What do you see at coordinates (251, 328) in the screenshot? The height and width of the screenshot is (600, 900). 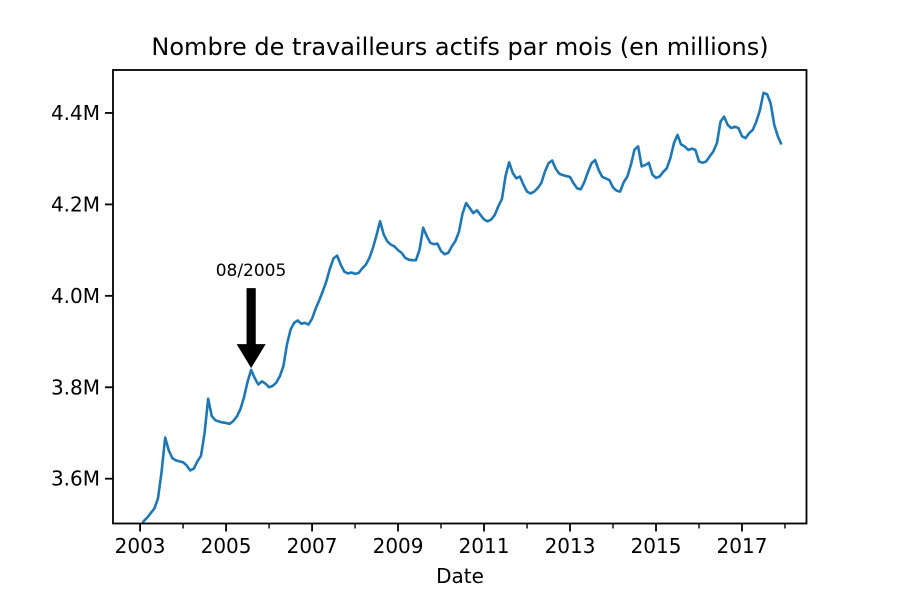 I see `annotation-arrow` at bounding box center [251, 328].